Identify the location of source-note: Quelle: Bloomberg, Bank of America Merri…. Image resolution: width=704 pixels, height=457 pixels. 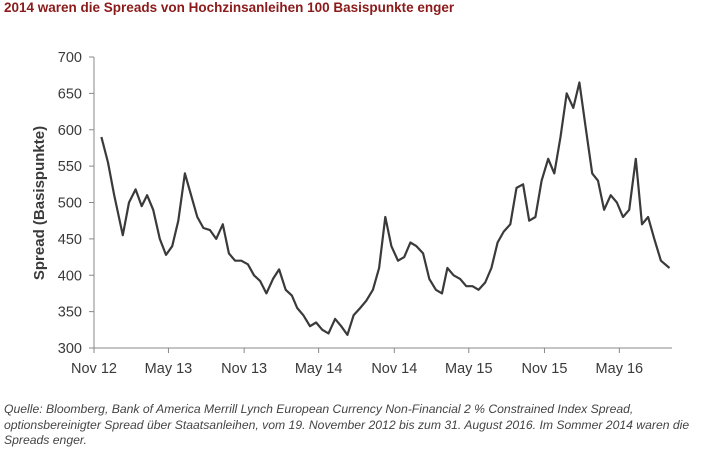
(347, 424).